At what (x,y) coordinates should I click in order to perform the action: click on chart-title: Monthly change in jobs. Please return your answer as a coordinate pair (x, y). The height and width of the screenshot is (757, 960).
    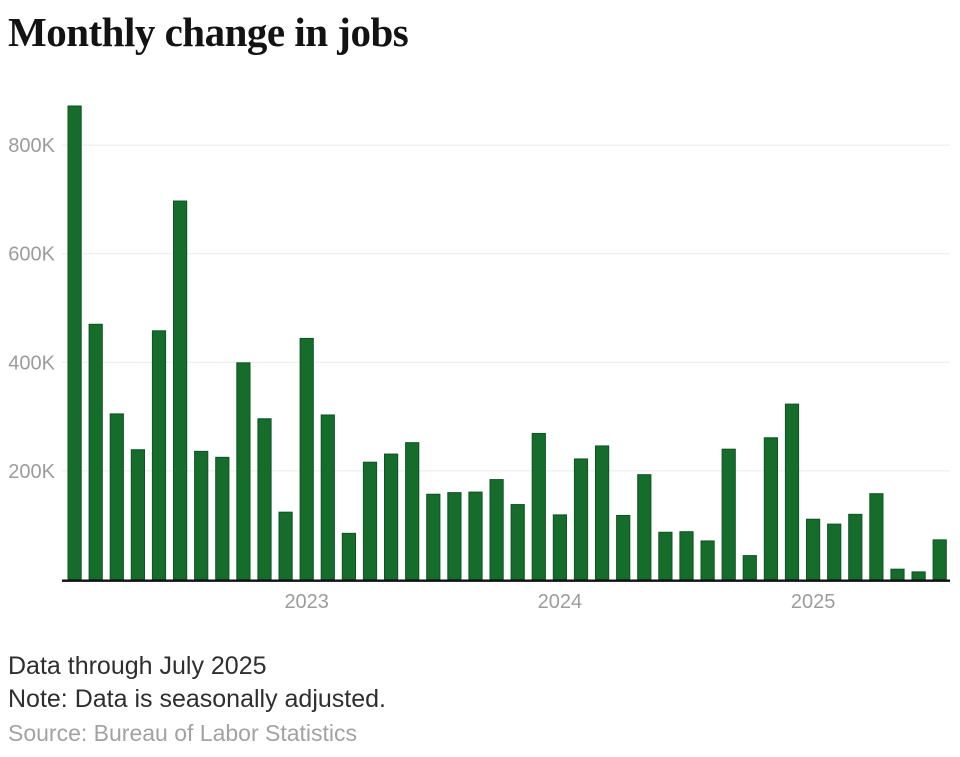
    Looking at the image, I should click on (208, 32).